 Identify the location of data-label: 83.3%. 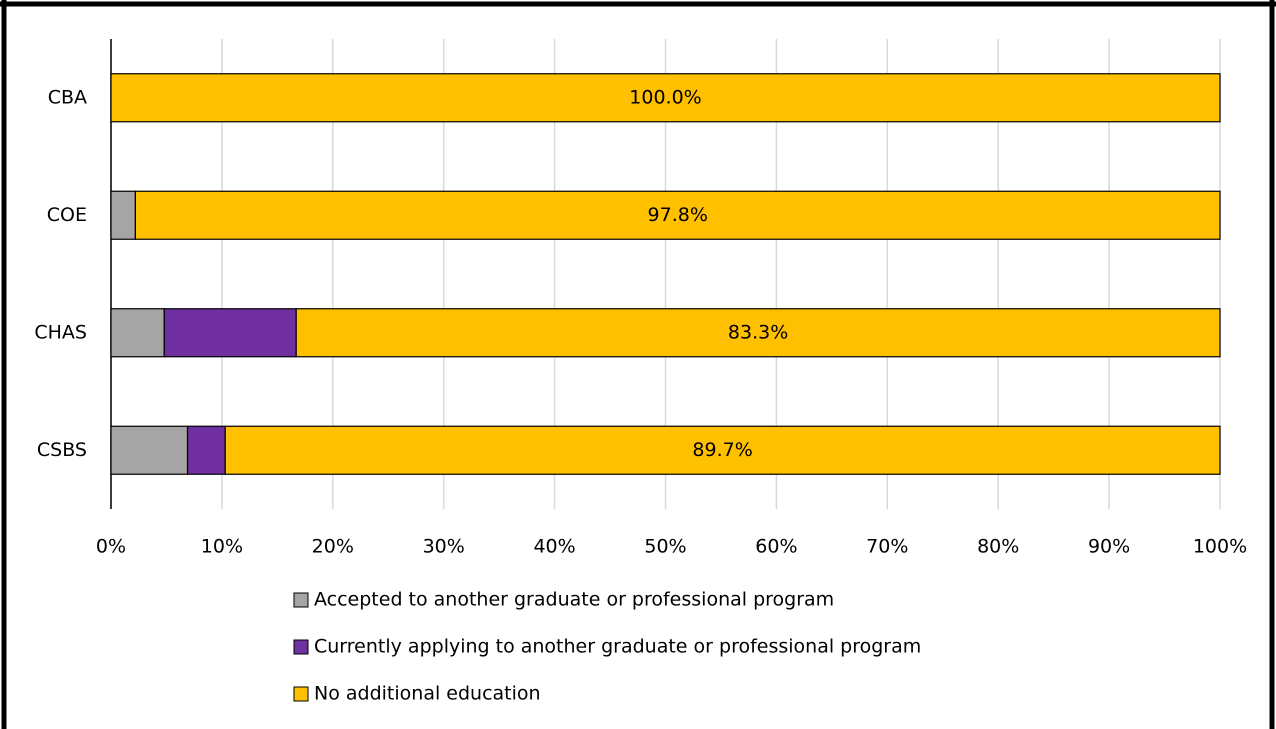
(758, 332).